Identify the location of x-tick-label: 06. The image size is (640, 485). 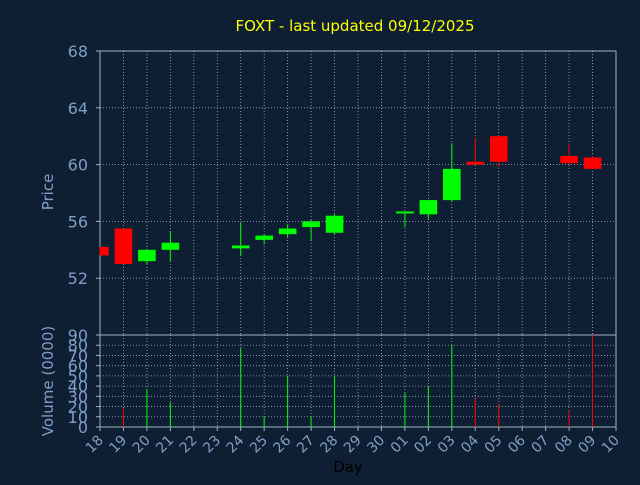
(517, 444).